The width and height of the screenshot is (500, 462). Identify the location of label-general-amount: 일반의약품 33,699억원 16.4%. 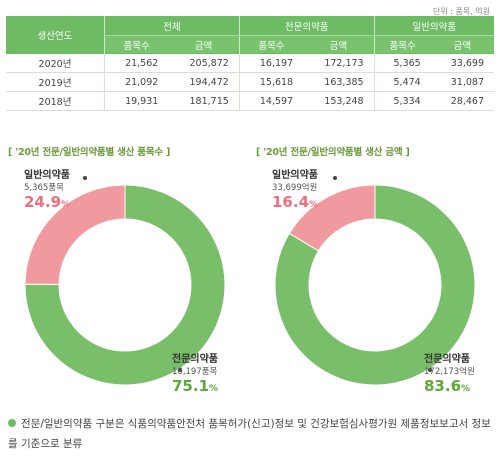
(295, 191).